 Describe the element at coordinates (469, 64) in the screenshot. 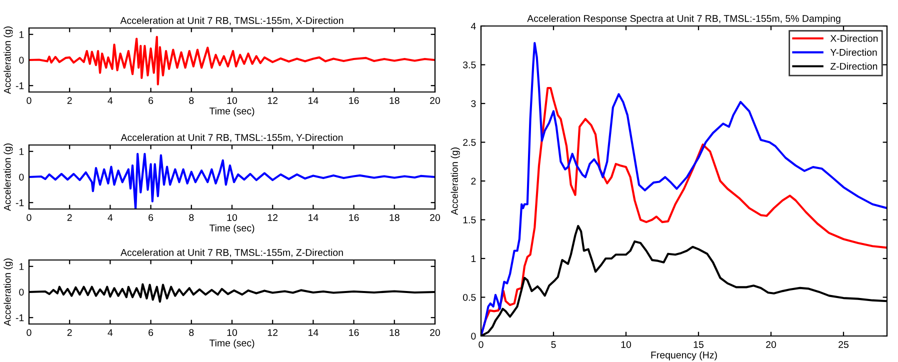

I see `y-tick-label: 3.5` at that location.